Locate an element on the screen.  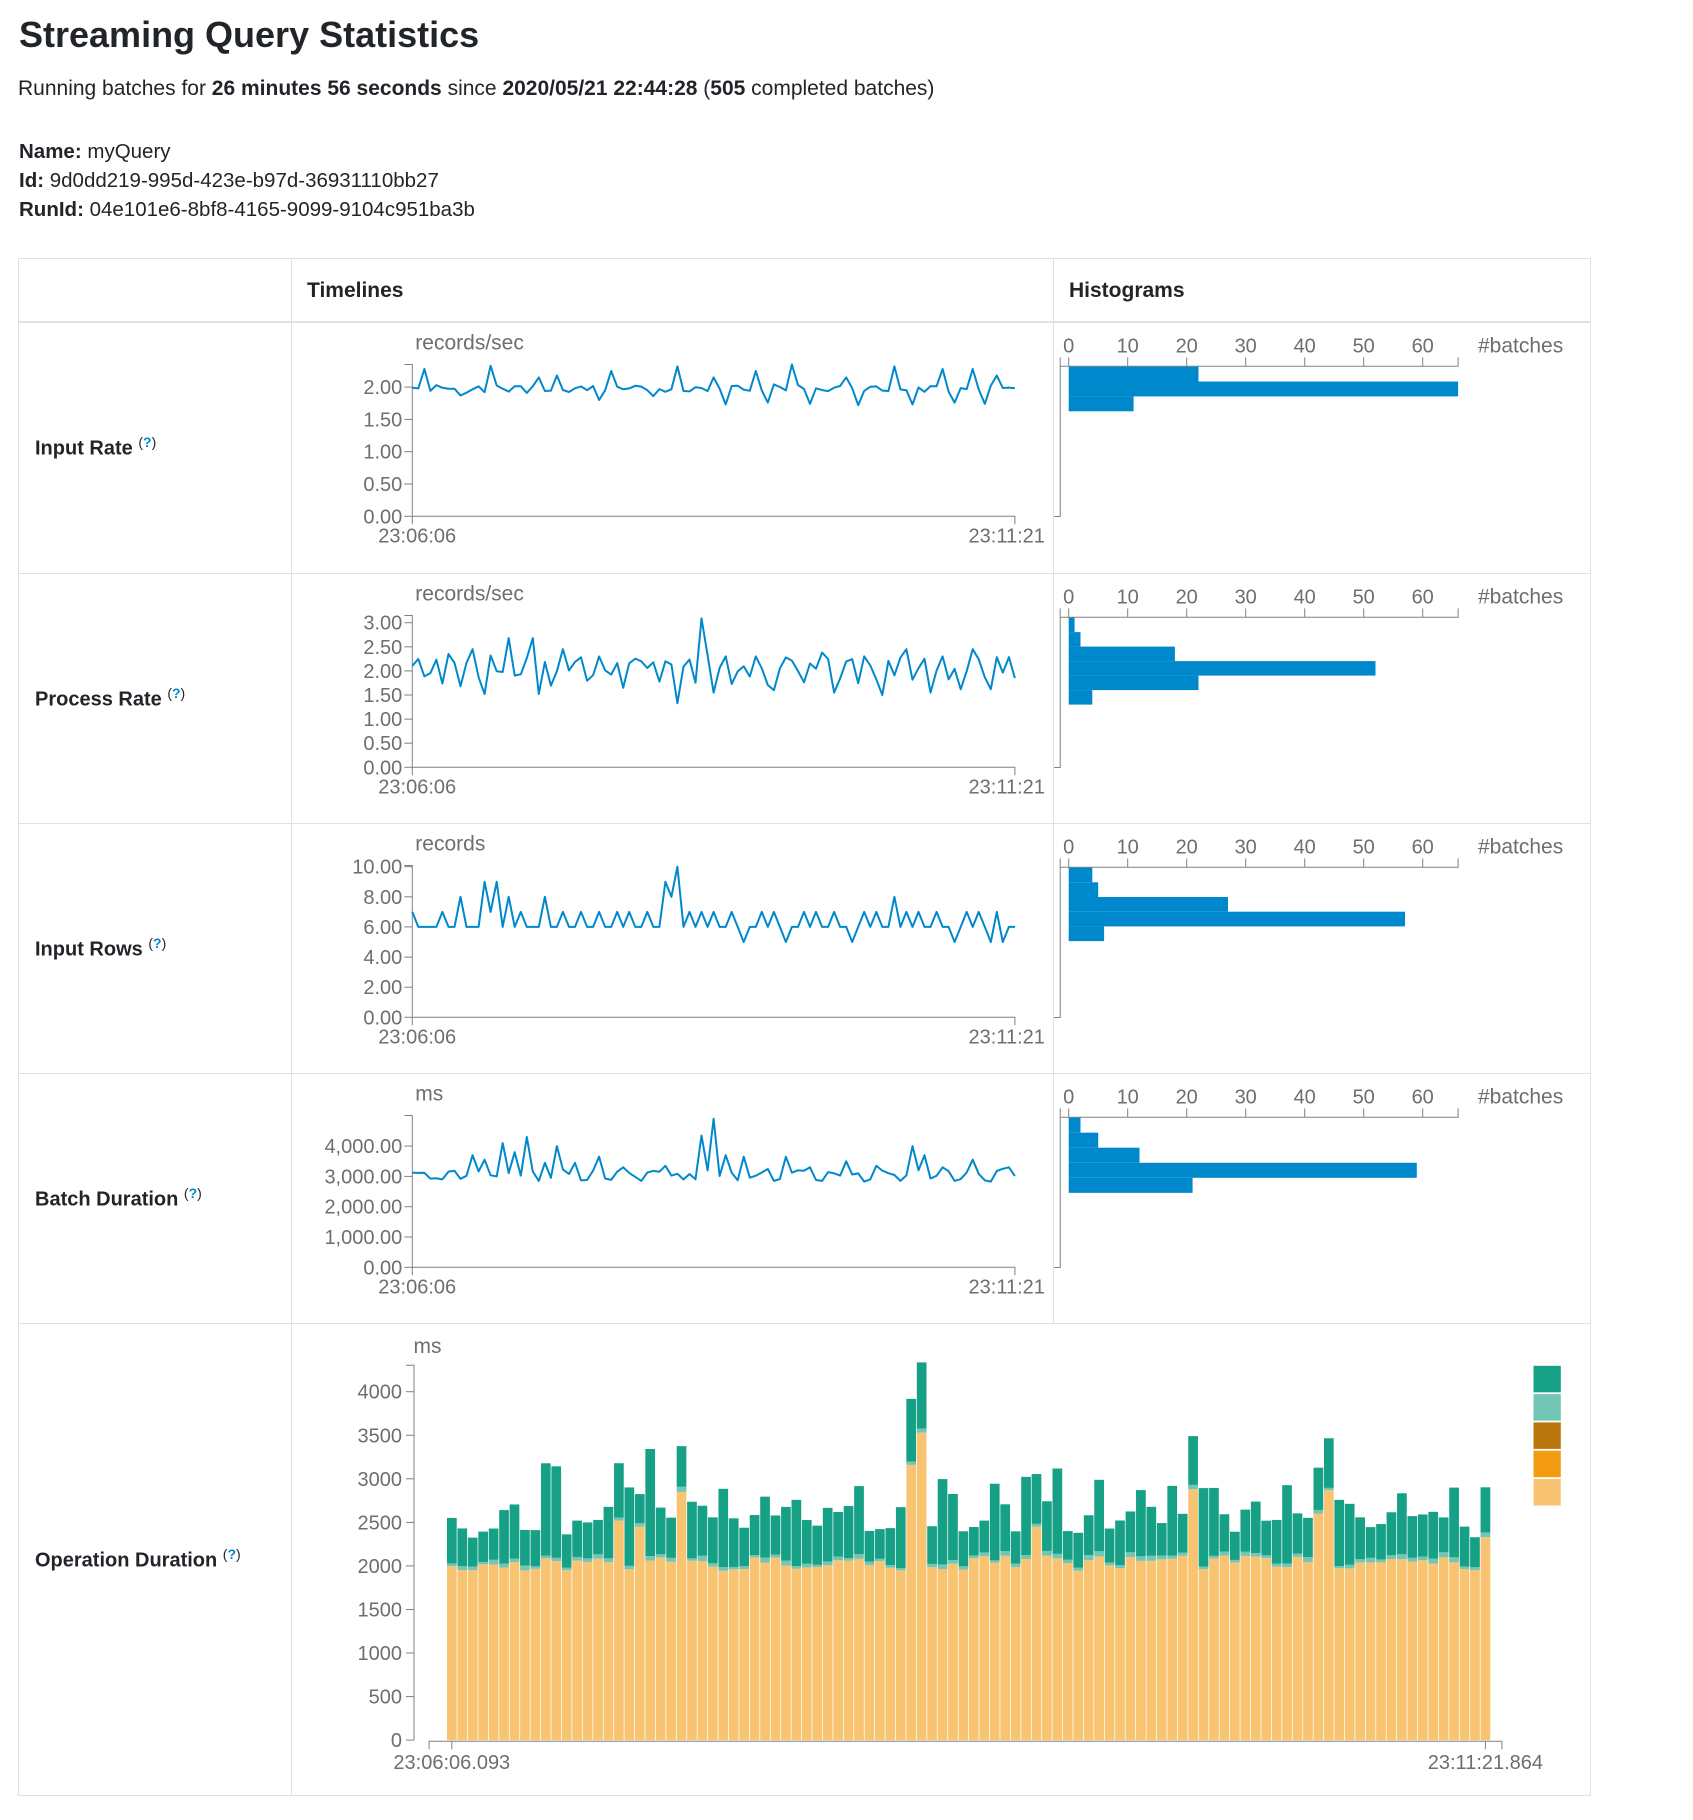
svg-text: 6.00 is located at coordinates (382, 927).